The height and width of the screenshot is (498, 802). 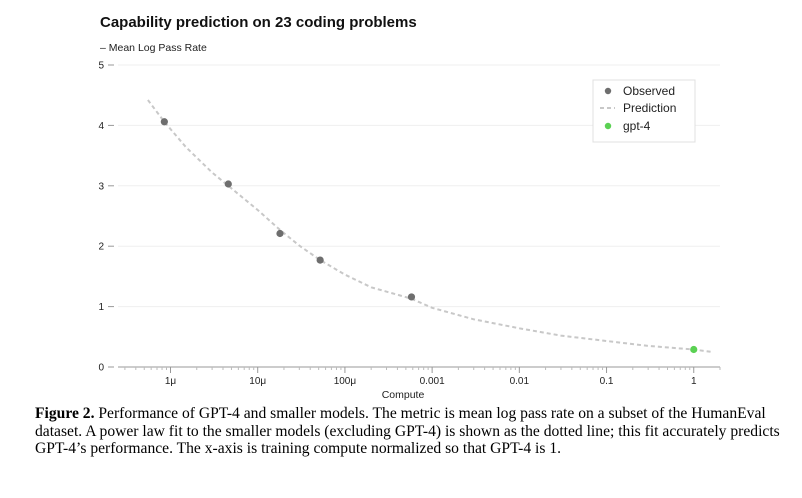 What do you see at coordinates (649, 108) in the screenshot?
I see `legend-prediction-label: Prediction` at bounding box center [649, 108].